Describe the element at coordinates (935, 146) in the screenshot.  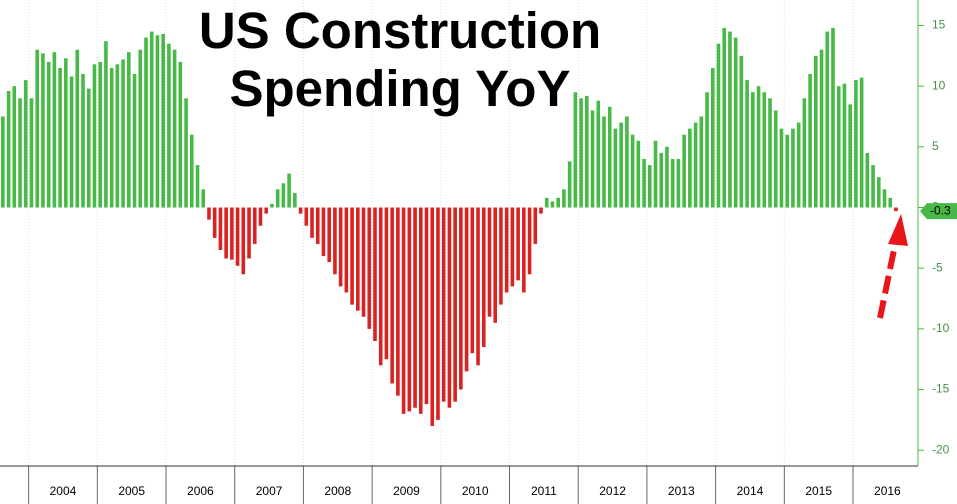
I see `y-tick-label: 5` at that location.